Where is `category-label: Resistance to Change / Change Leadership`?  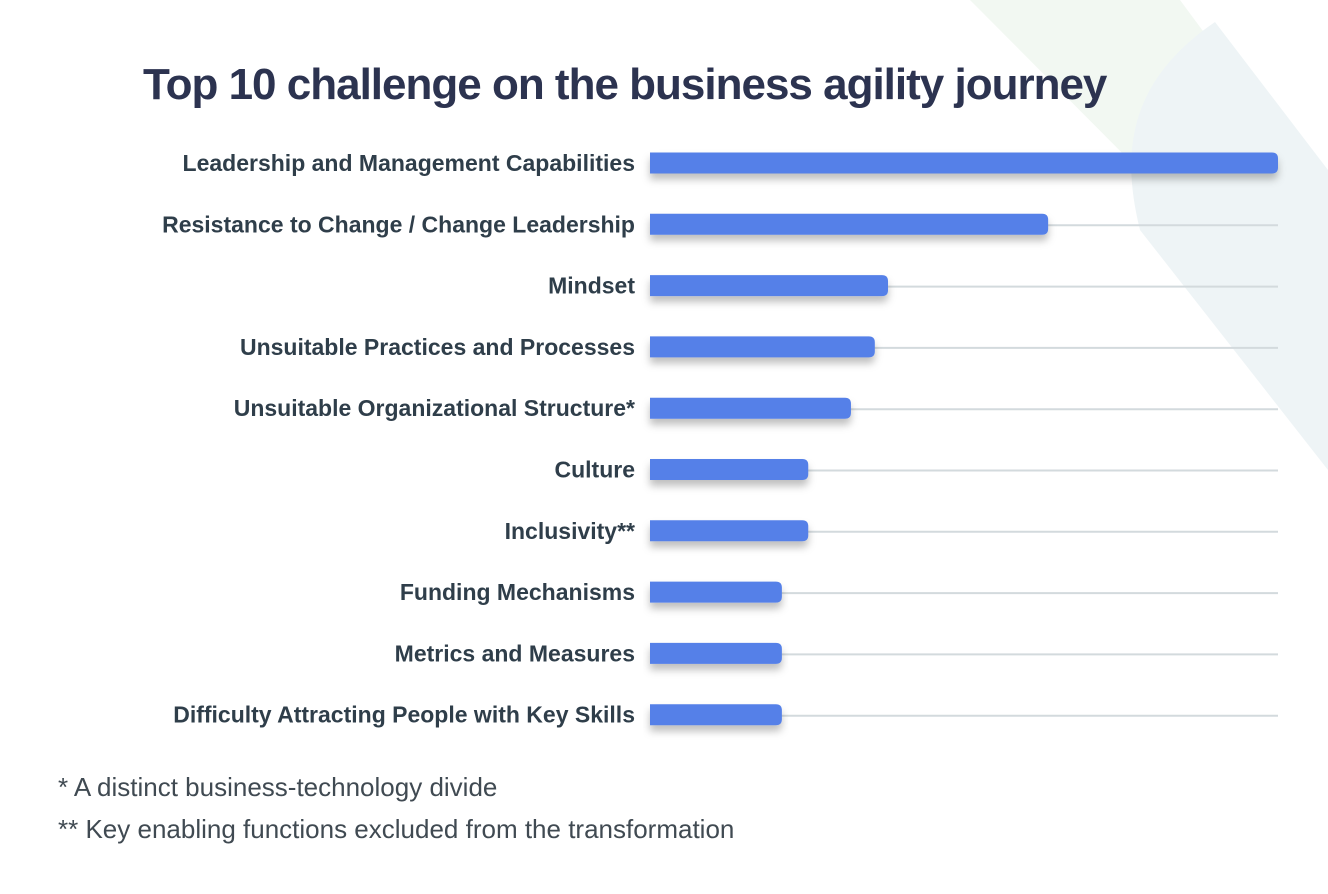
category-label: Resistance to Change / Change Leadership is located at coordinates (398, 224).